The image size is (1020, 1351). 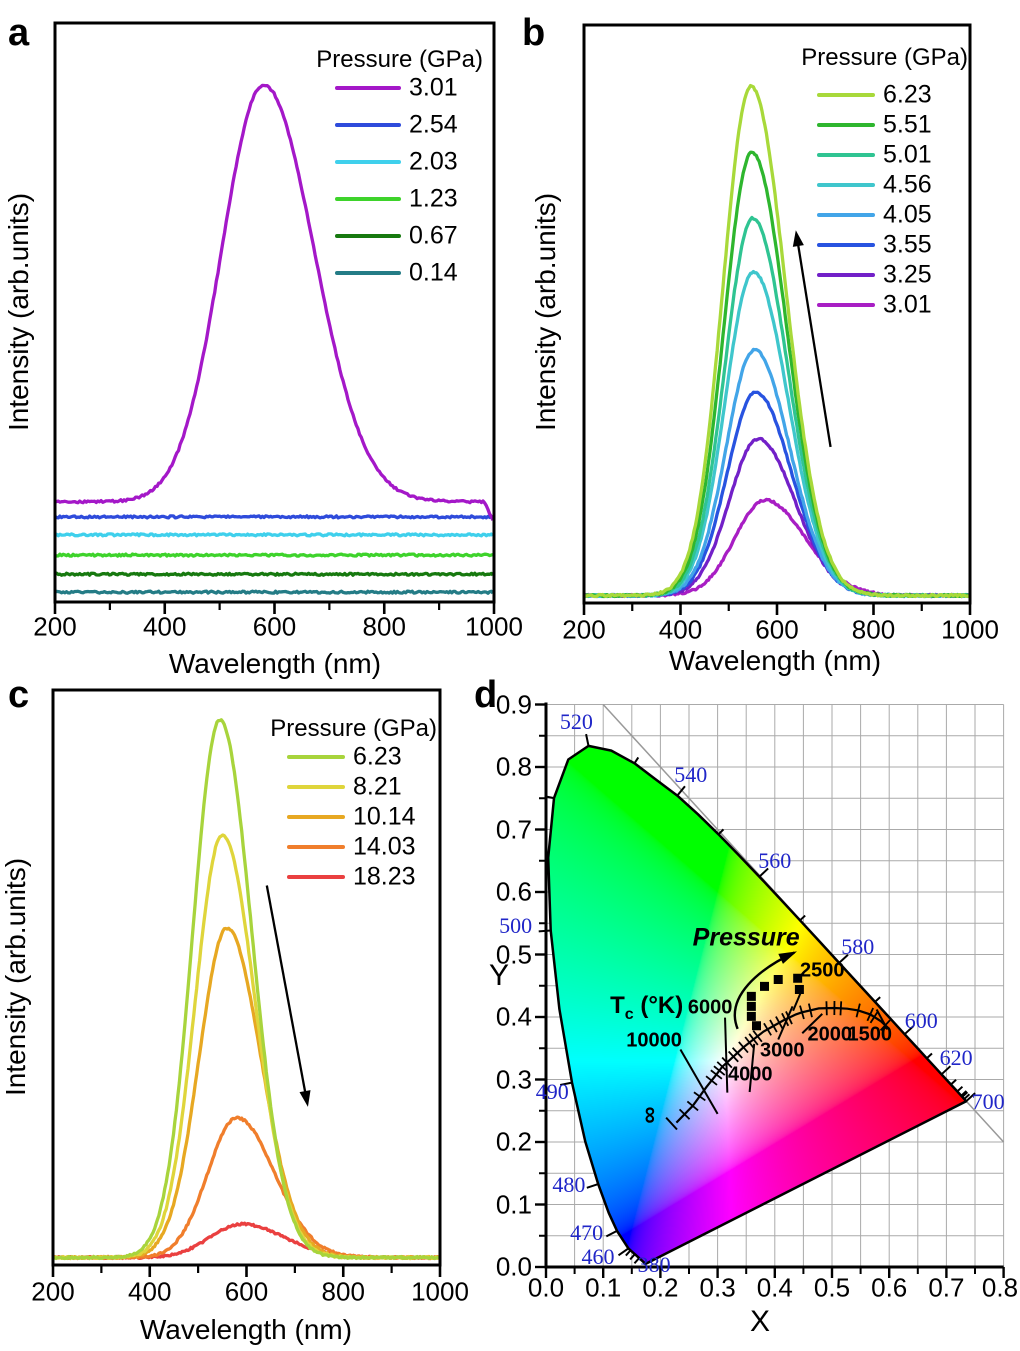 I want to click on cct-label-∞: ∞, so click(x=651, y=1114).